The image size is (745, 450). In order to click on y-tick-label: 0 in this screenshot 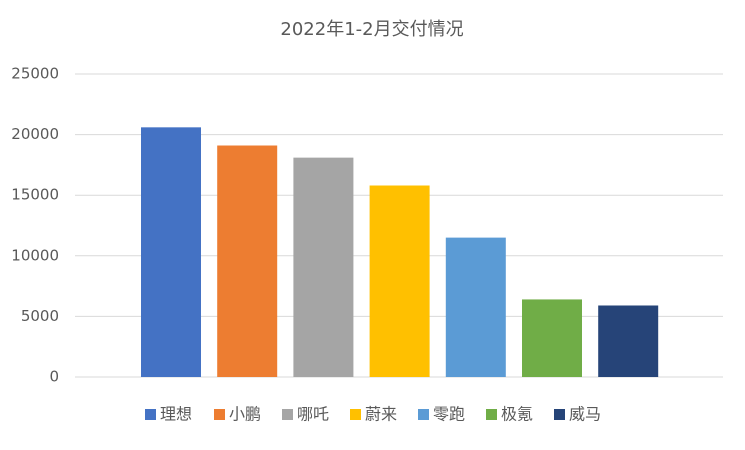, I will do `click(54, 377)`.